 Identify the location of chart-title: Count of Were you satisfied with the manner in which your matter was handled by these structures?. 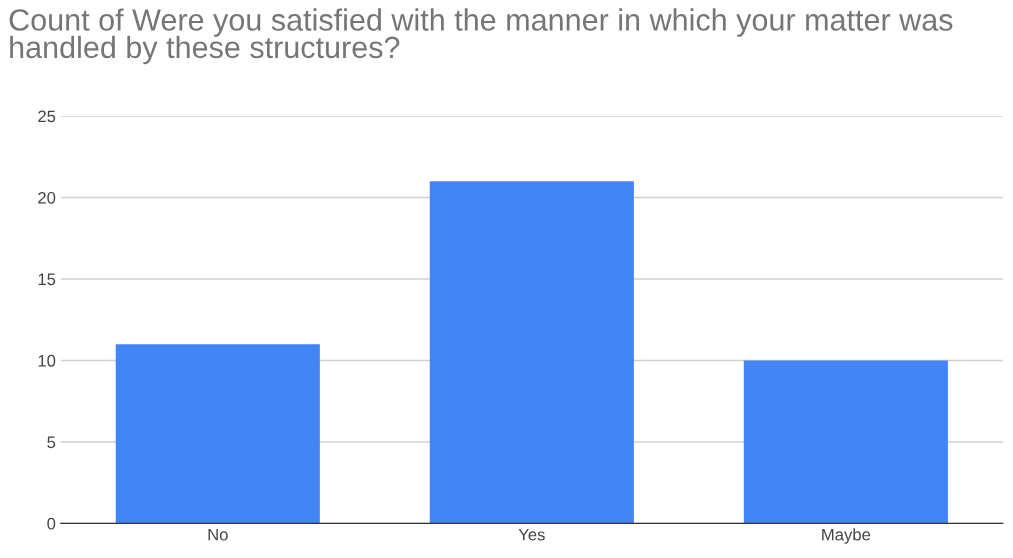
(481, 36).